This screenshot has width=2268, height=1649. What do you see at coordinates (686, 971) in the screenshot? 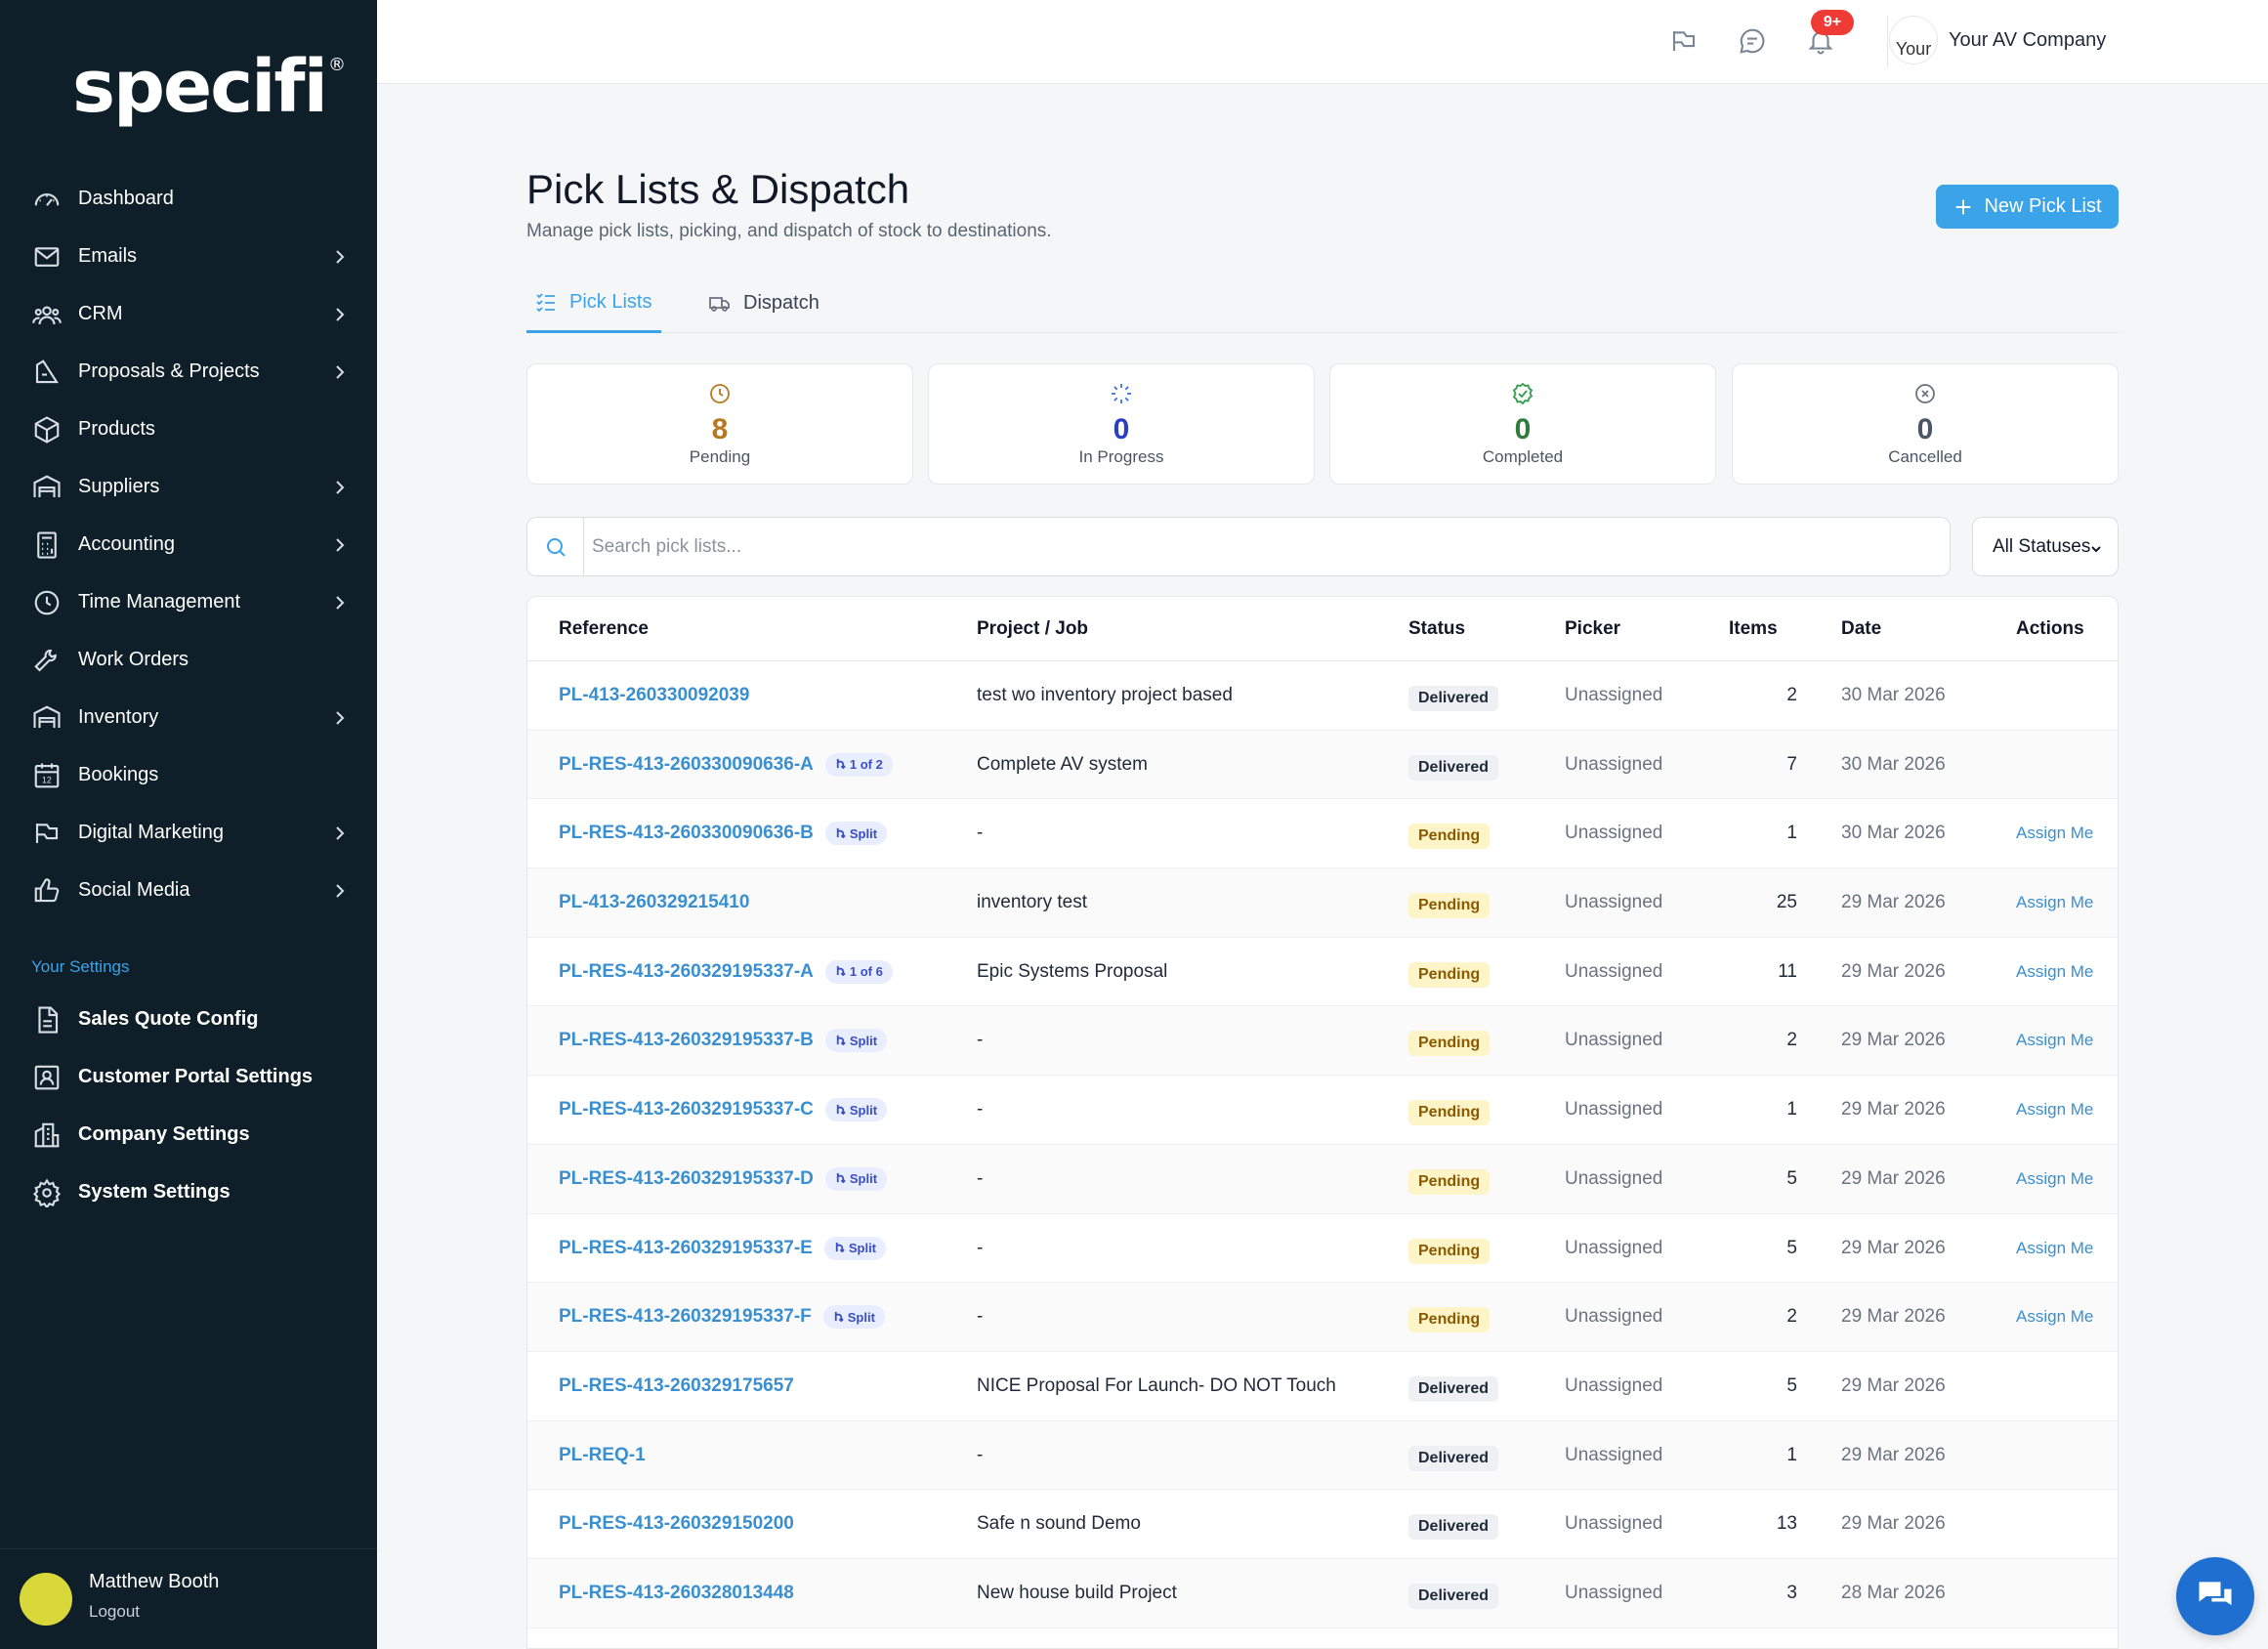
I see `reference-link: PL-RES-413-260329195337-A` at bounding box center [686, 971].